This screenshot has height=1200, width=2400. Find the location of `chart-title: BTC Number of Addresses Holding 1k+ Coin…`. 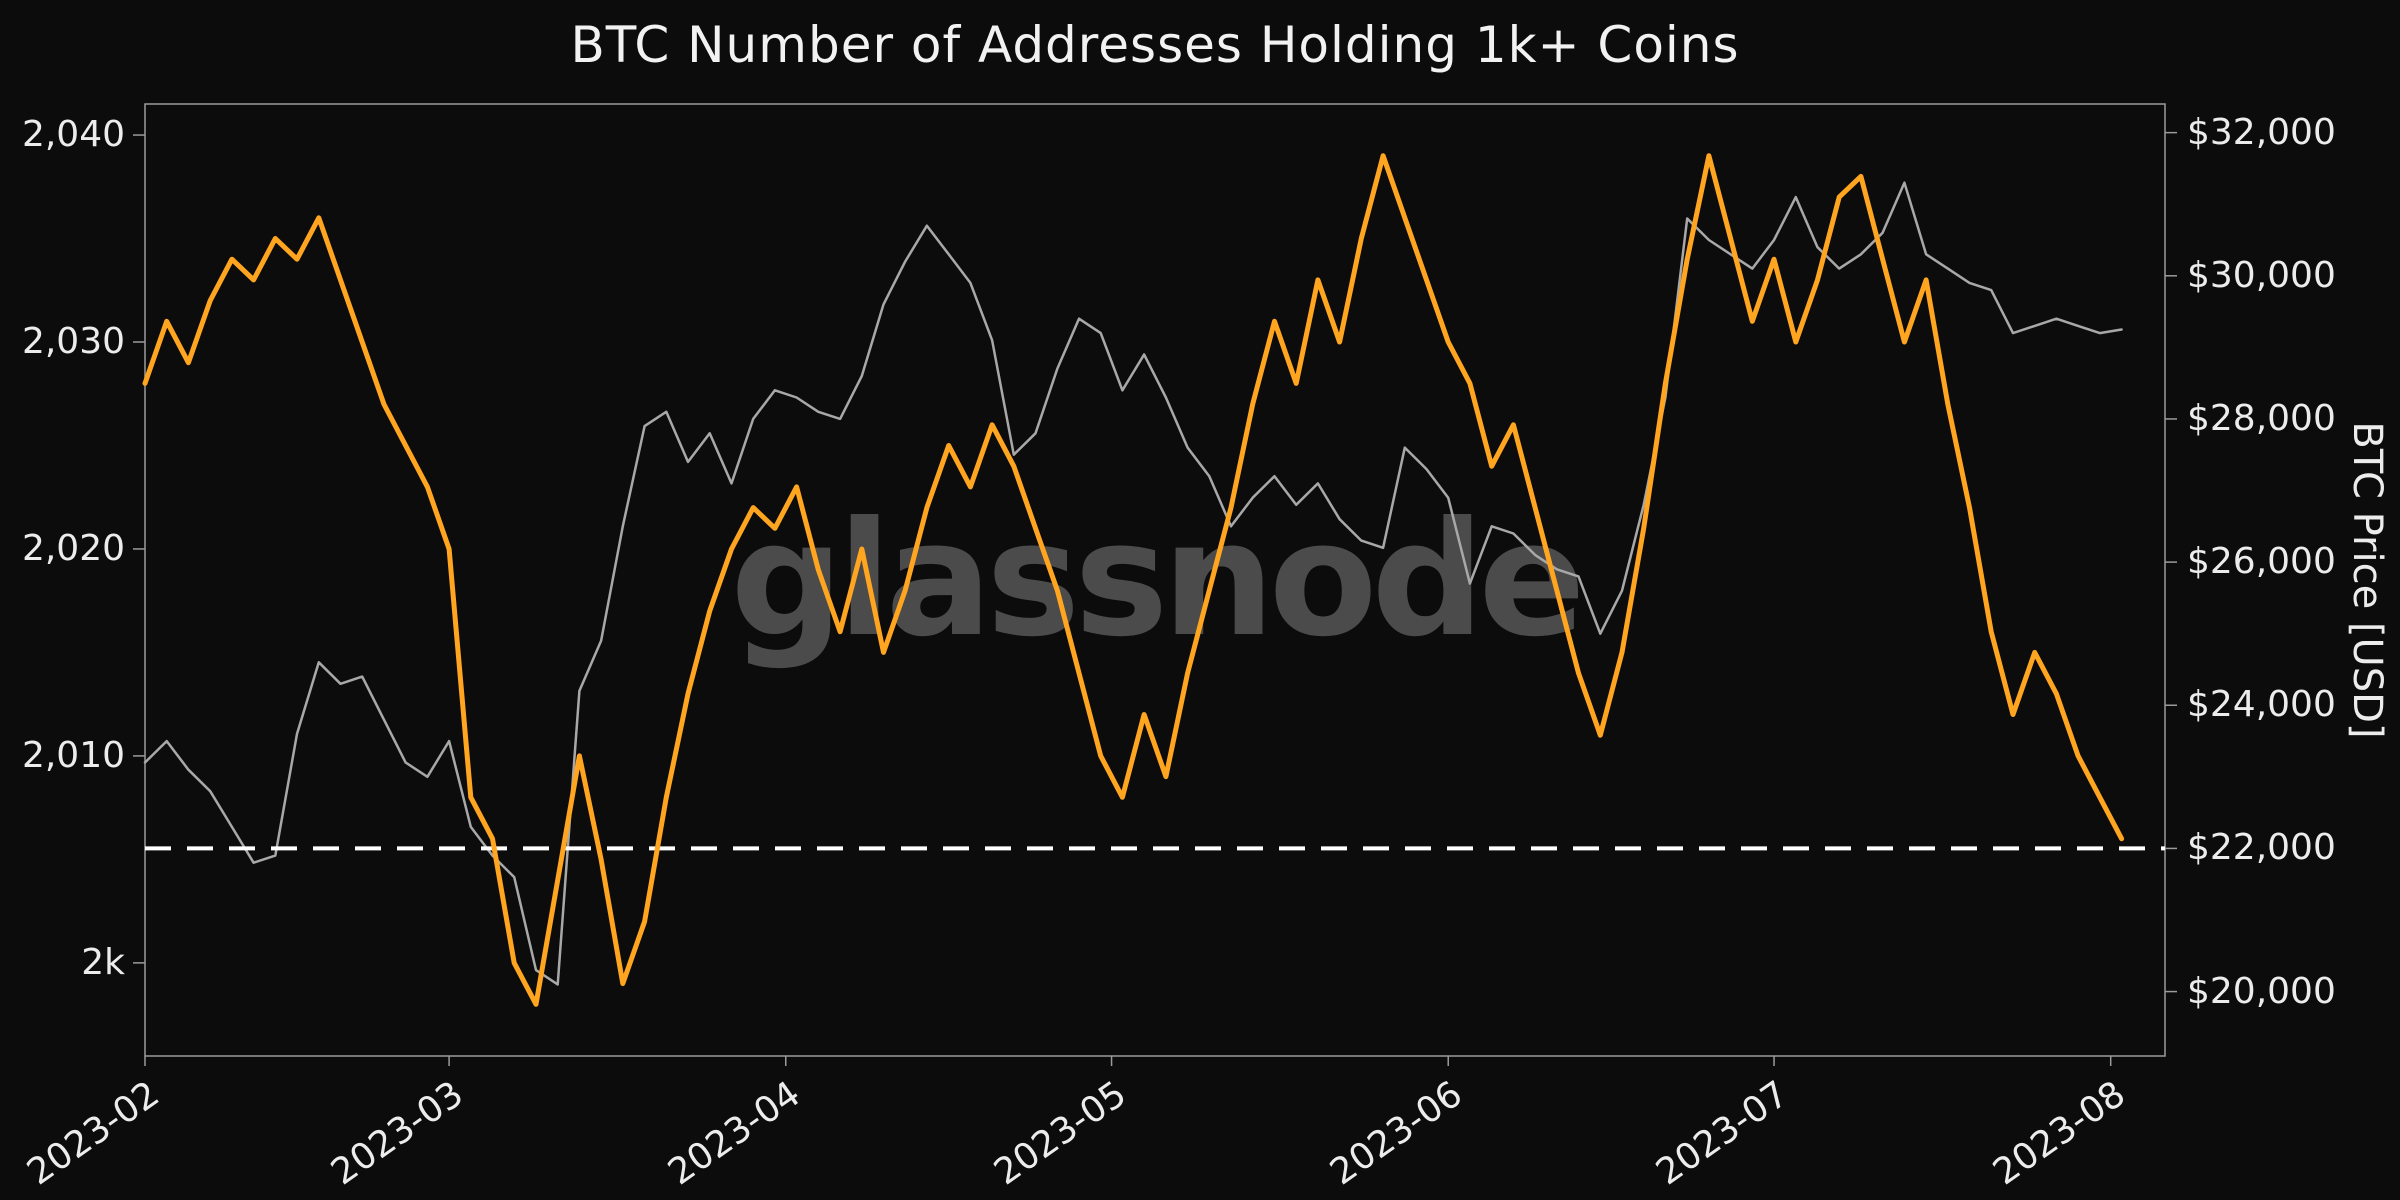

chart-title: BTC Number of Addresses Holding 1k+ Coin… is located at coordinates (1155, 45).